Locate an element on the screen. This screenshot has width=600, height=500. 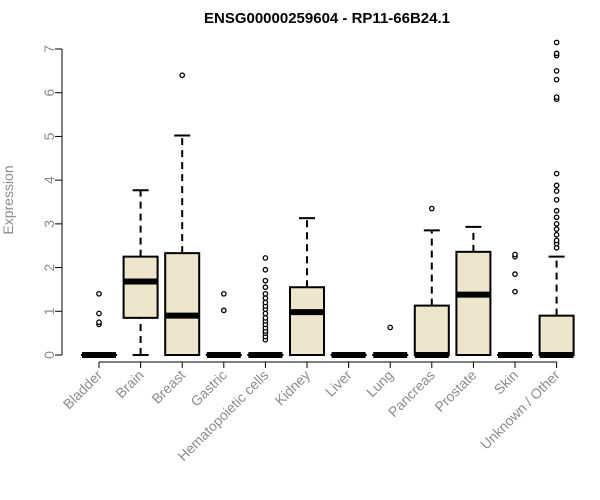
x-tick-label: Brain is located at coordinates (129, 384).